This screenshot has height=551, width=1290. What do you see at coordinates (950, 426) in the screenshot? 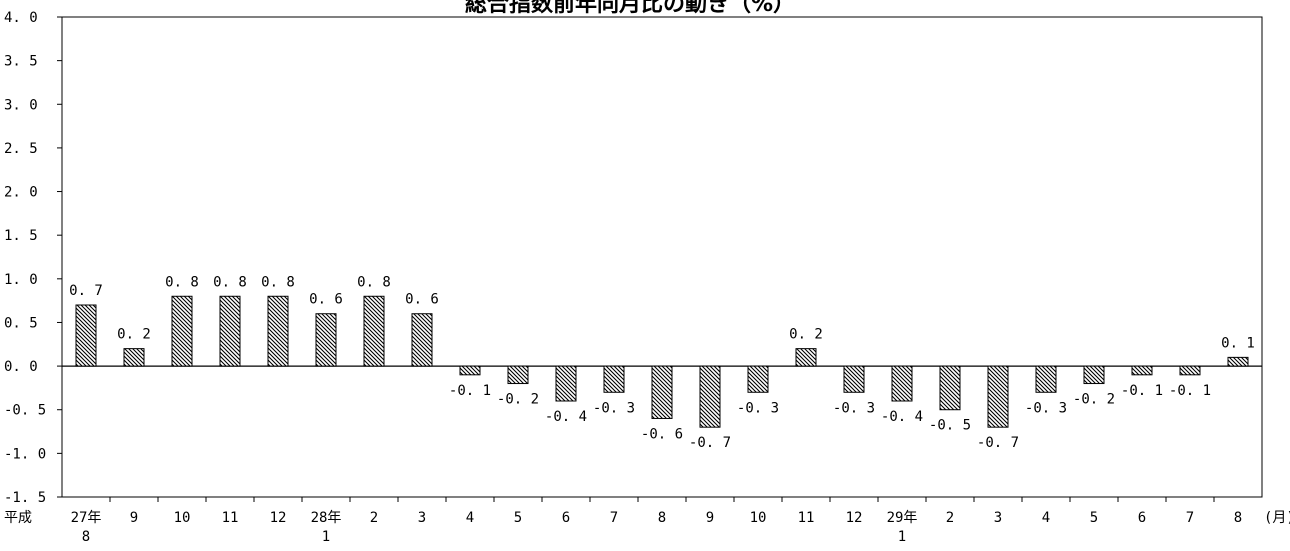
I see `data-label: -0. 5` at bounding box center [950, 426].